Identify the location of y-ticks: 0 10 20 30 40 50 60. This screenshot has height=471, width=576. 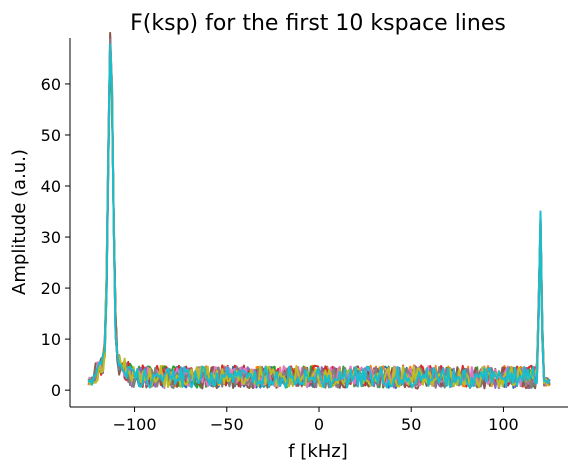
(55, 237).